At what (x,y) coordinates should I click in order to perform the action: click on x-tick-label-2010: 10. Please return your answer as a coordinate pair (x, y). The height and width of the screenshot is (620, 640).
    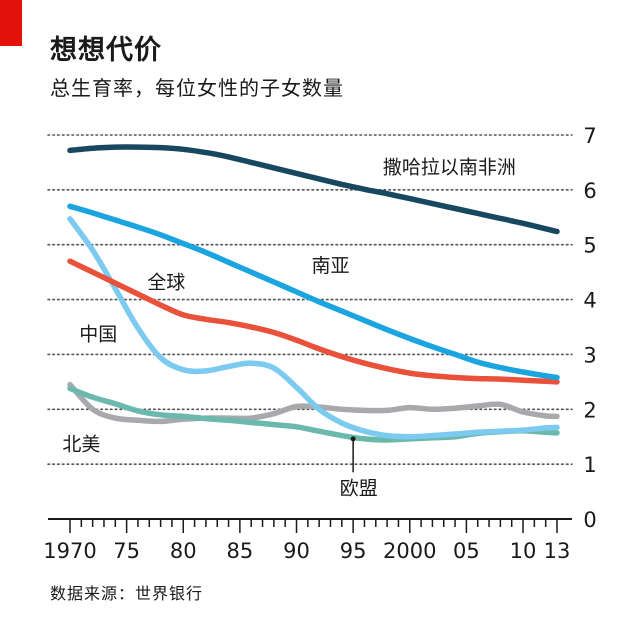
    Looking at the image, I should click on (523, 551).